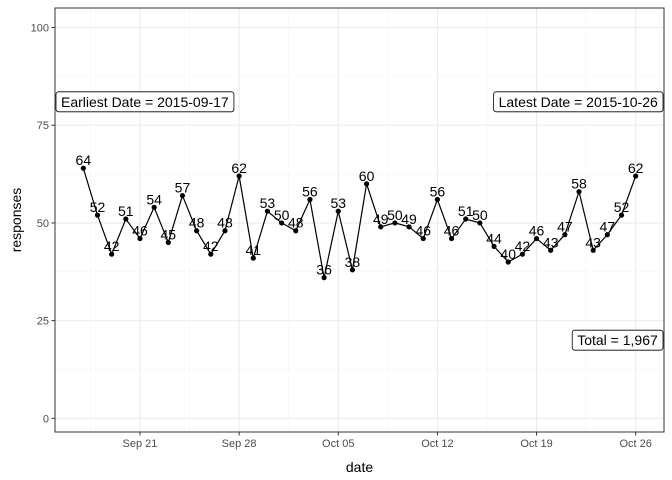  What do you see at coordinates (536, 444) in the screenshot?
I see `x-tick-label: Oct 19` at bounding box center [536, 444].